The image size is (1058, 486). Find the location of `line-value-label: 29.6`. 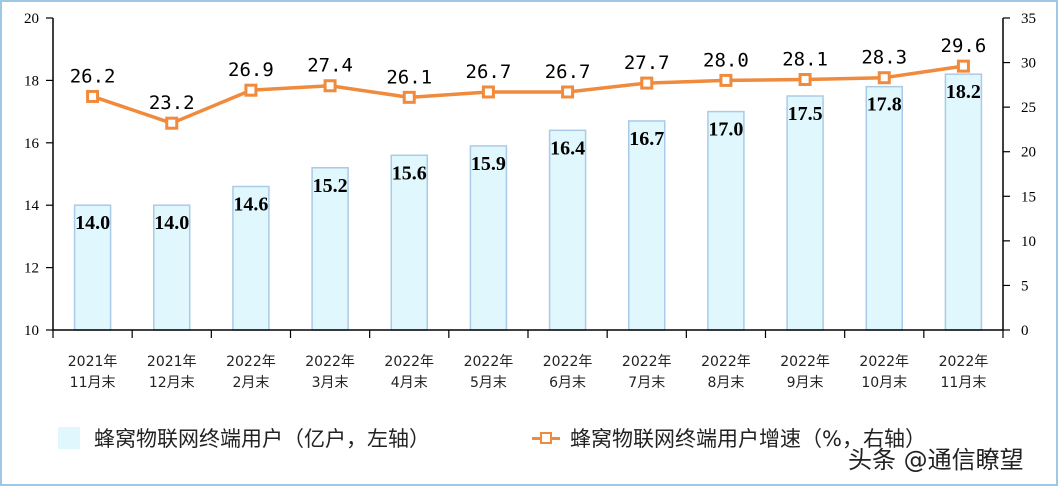

line-value-label: 29.6 is located at coordinates (964, 46).